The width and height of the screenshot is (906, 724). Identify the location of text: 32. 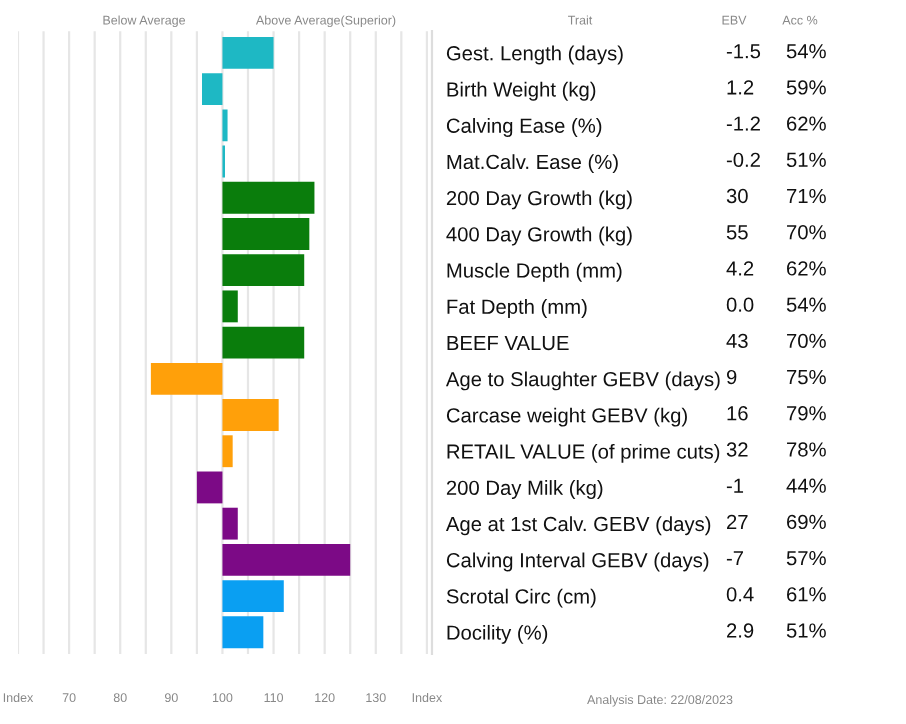
(737, 449).